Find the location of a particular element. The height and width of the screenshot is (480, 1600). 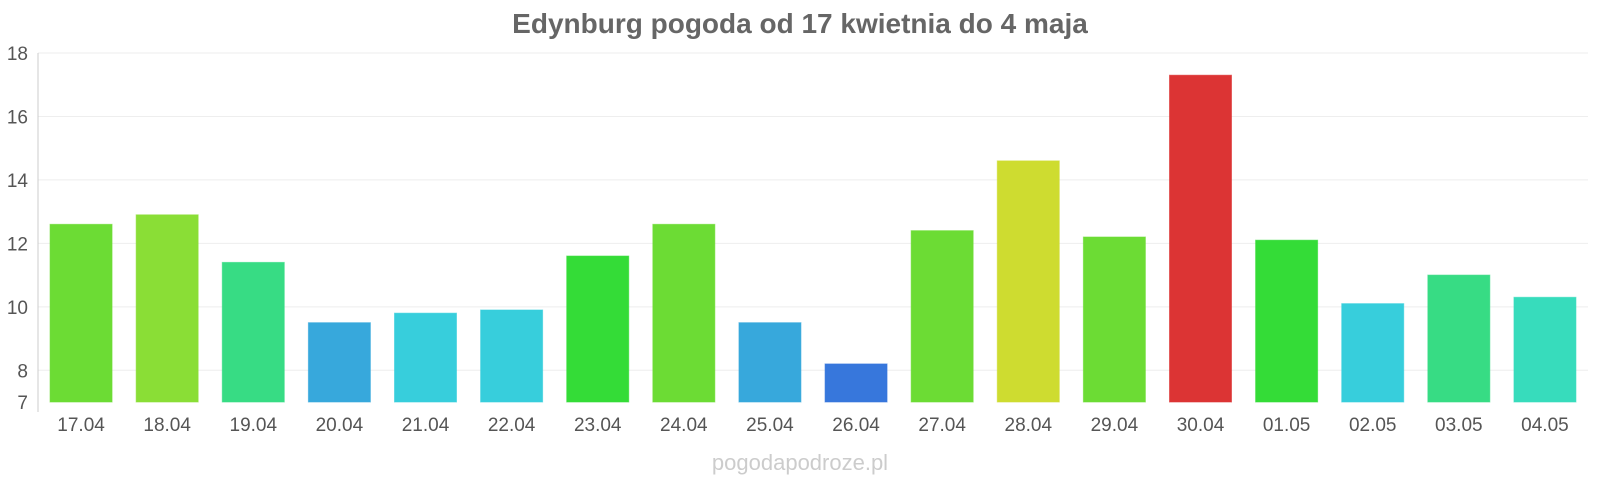

watermark-text: pogodapodroze.pl is located at coordinates (800, 462).